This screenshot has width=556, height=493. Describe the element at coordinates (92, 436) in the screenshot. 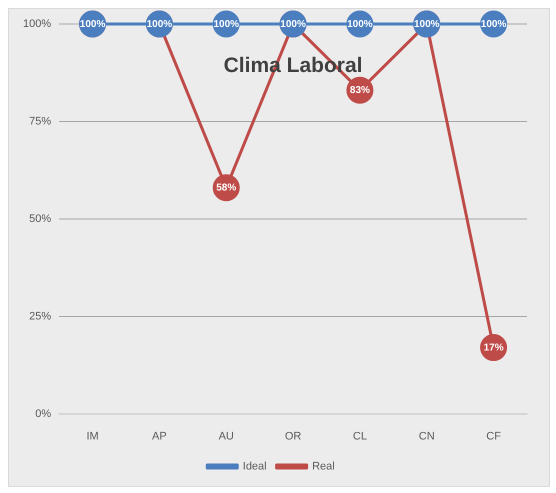

I see `x-tick-label: IM` at that location.